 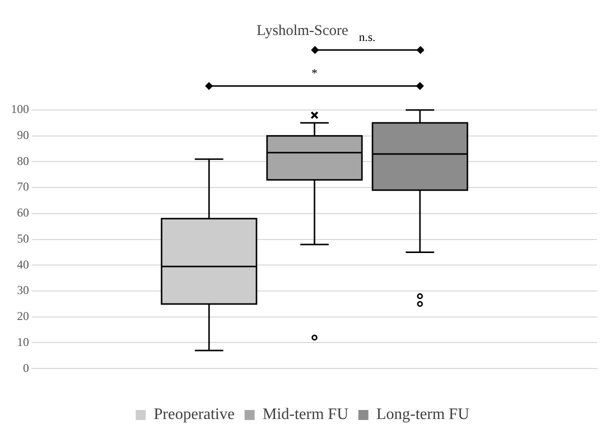 What do you see at coordinates (302, 30) in the screenshot?
I see `chart-title: Lysholm-Score` at bounding box center [302, 30].